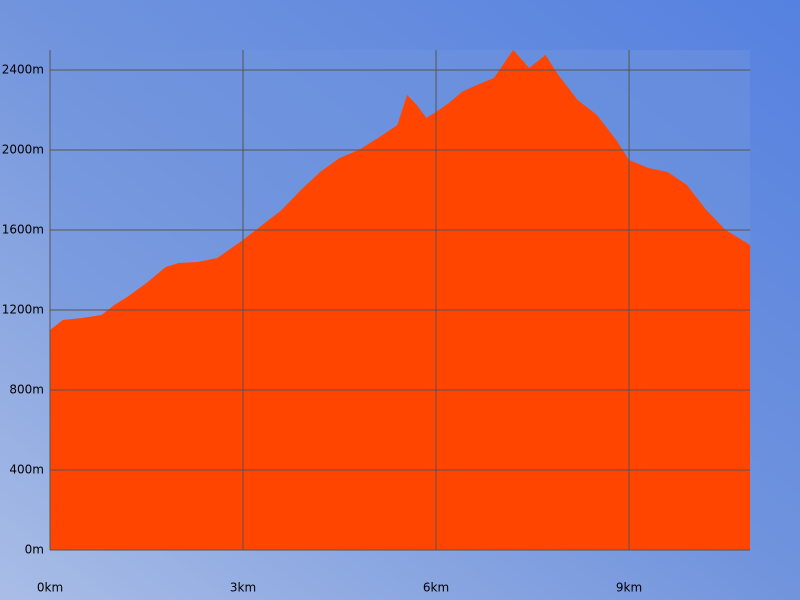 The height and width of the screenshot is (600, 800). I want to click on y-tick-label: 800m, so click(26, 390).